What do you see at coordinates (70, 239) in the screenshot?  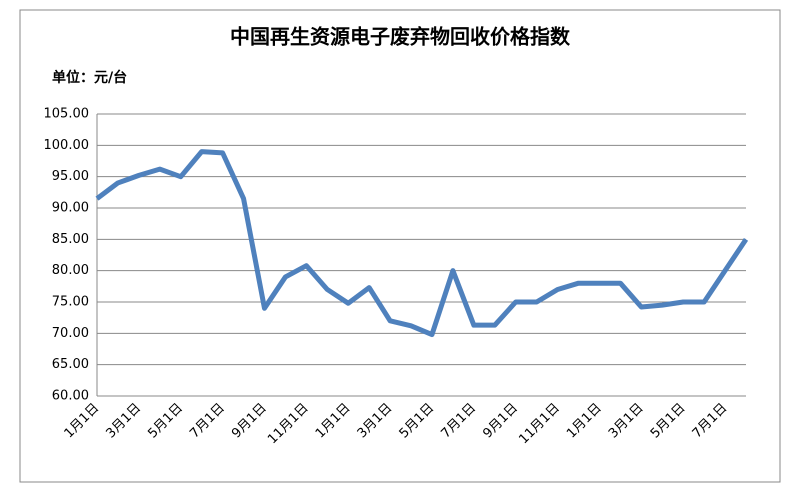 I see `y-tick-label: 85.00` at bounding box center [70, 239].